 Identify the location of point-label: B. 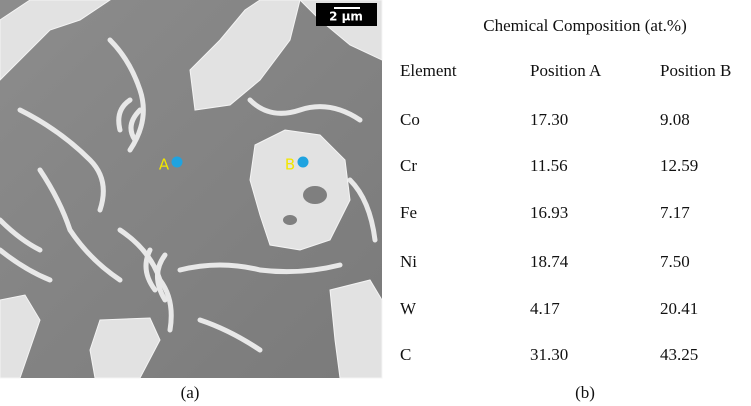
(290, 165).